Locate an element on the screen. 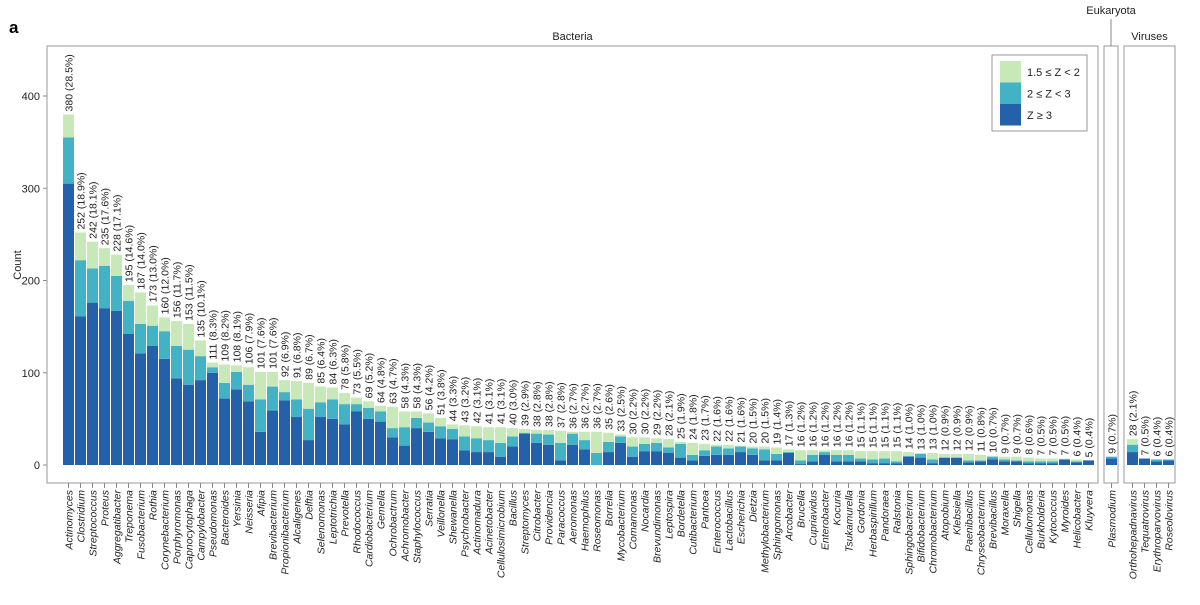 Image resolution: width=1200 pixels, height=605 pixels. bar-value-label: 38 (2.8%) is located at coordinates (538, 404).